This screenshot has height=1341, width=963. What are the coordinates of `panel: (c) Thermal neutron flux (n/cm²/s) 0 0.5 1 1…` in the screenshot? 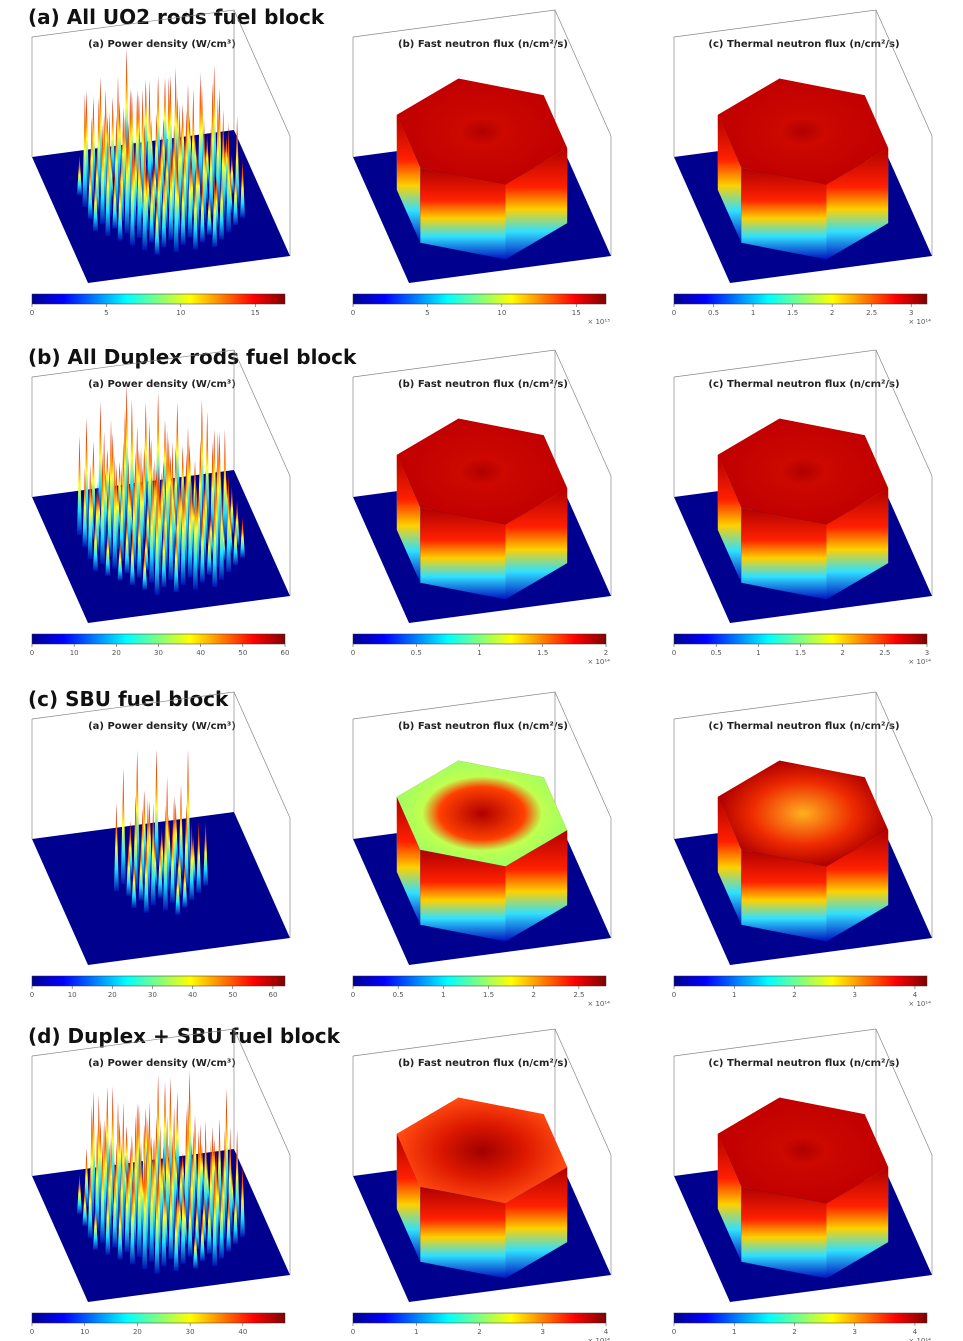 It's located at (802, 507).